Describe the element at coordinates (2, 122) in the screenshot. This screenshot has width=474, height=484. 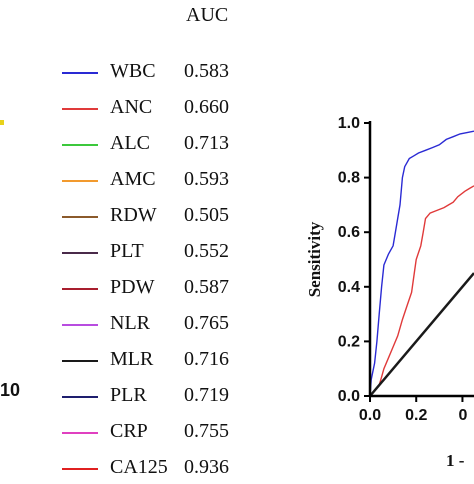
I see `partial-yellow-mark` at that location.